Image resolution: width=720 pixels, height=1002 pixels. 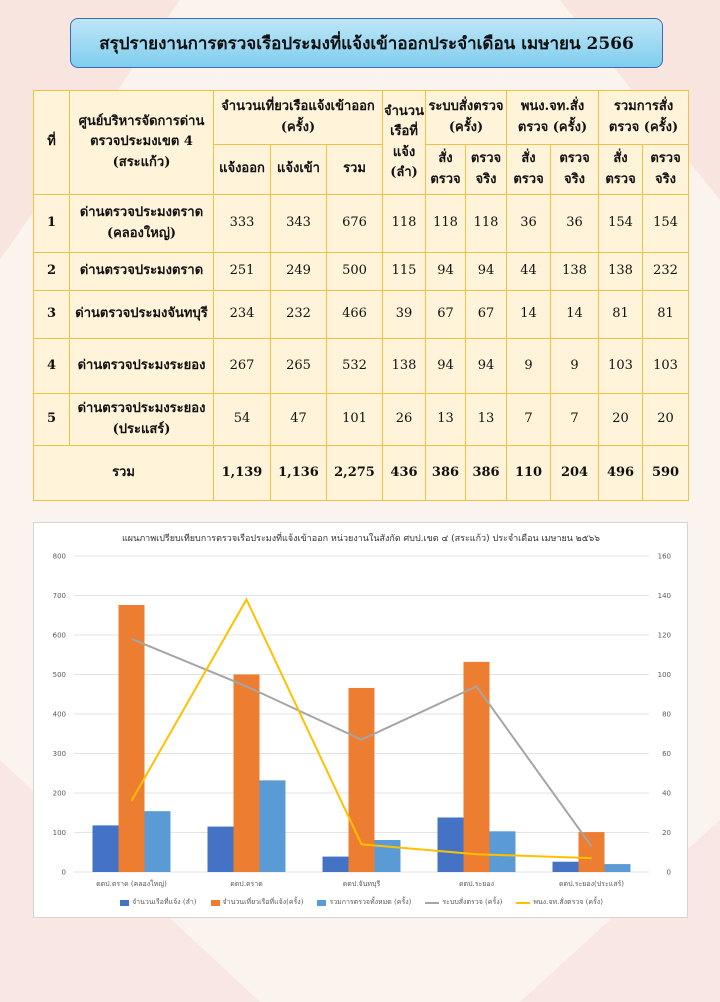 I want to click on total-sum-actual: 590, so click(x=666, y=473).